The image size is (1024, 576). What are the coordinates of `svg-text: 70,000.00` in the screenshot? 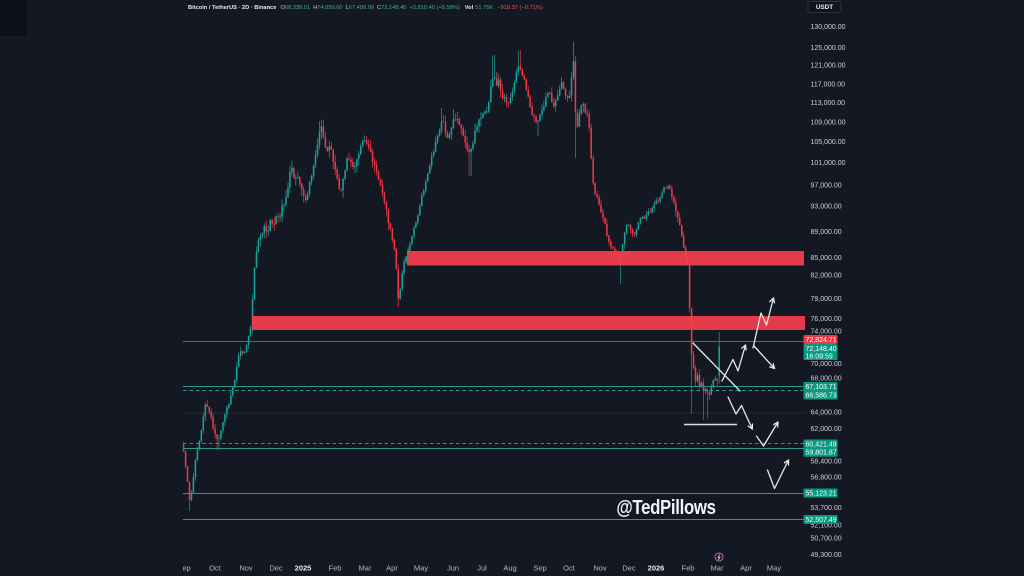 It's located at (826, 364).